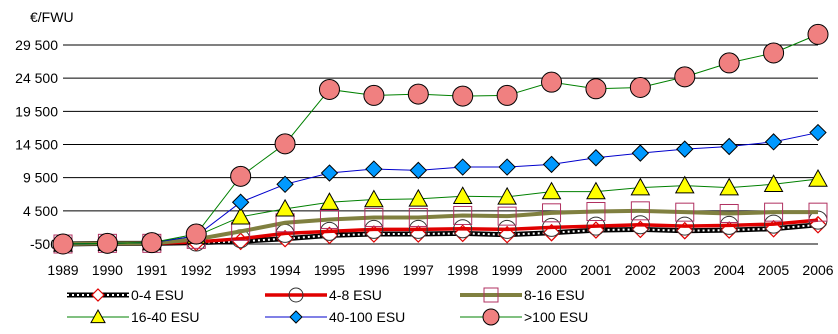  Describe the element at coordinates (62, 270) in the screenshot. I see `x-tick-label: 1989` at that location.